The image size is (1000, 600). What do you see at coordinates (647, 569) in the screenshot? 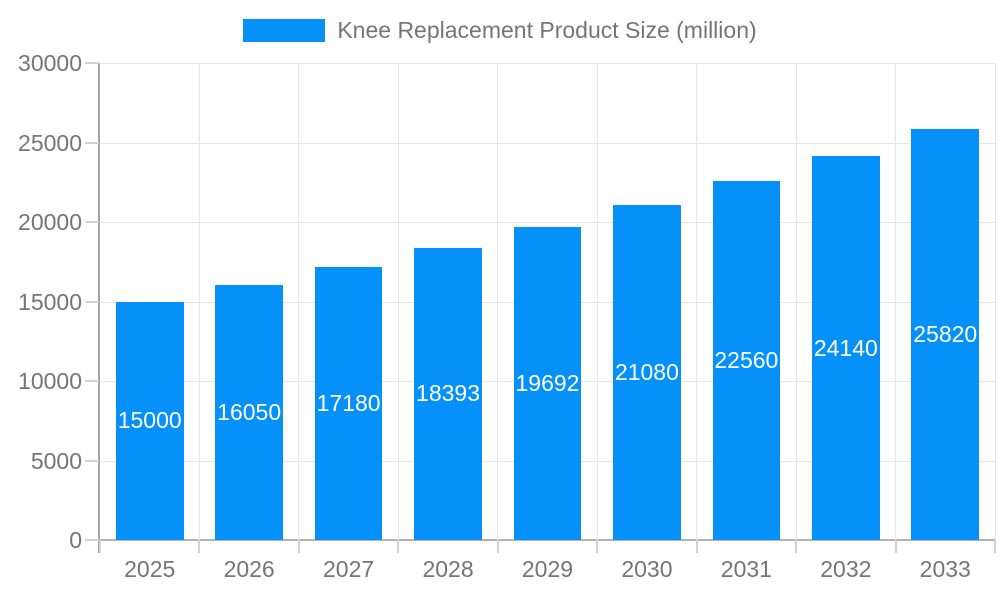
I see `x-axis-tick-label: 2030` at bounding box center [647, 569].